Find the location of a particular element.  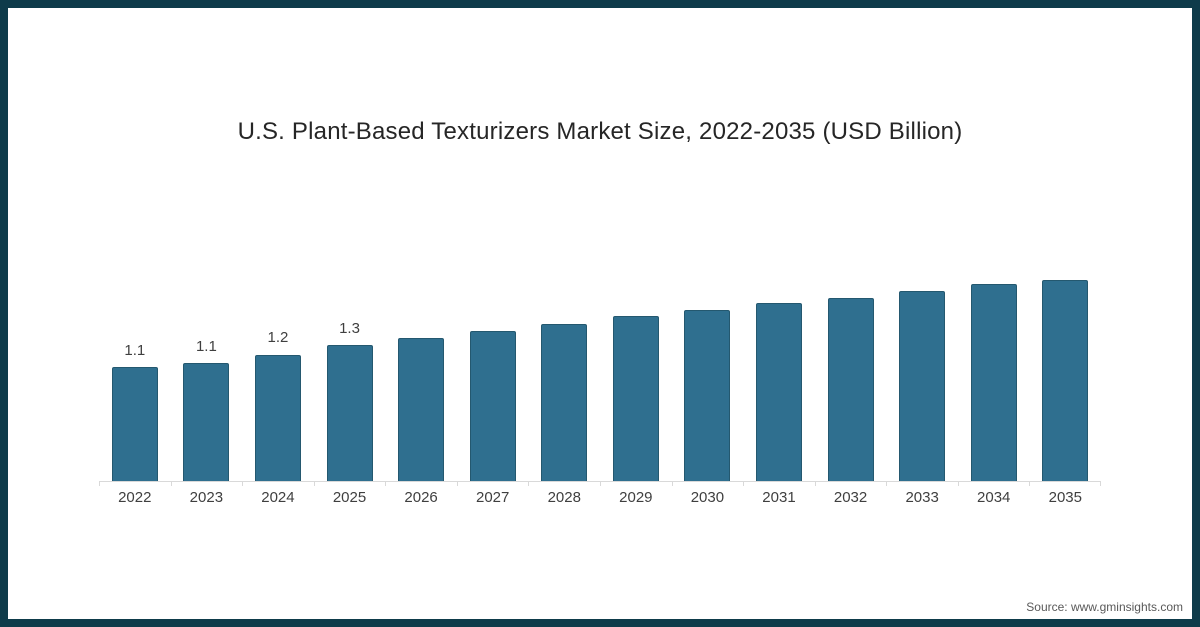

x-tick-label-2034: 2034 is located at coordinates (994, 497).